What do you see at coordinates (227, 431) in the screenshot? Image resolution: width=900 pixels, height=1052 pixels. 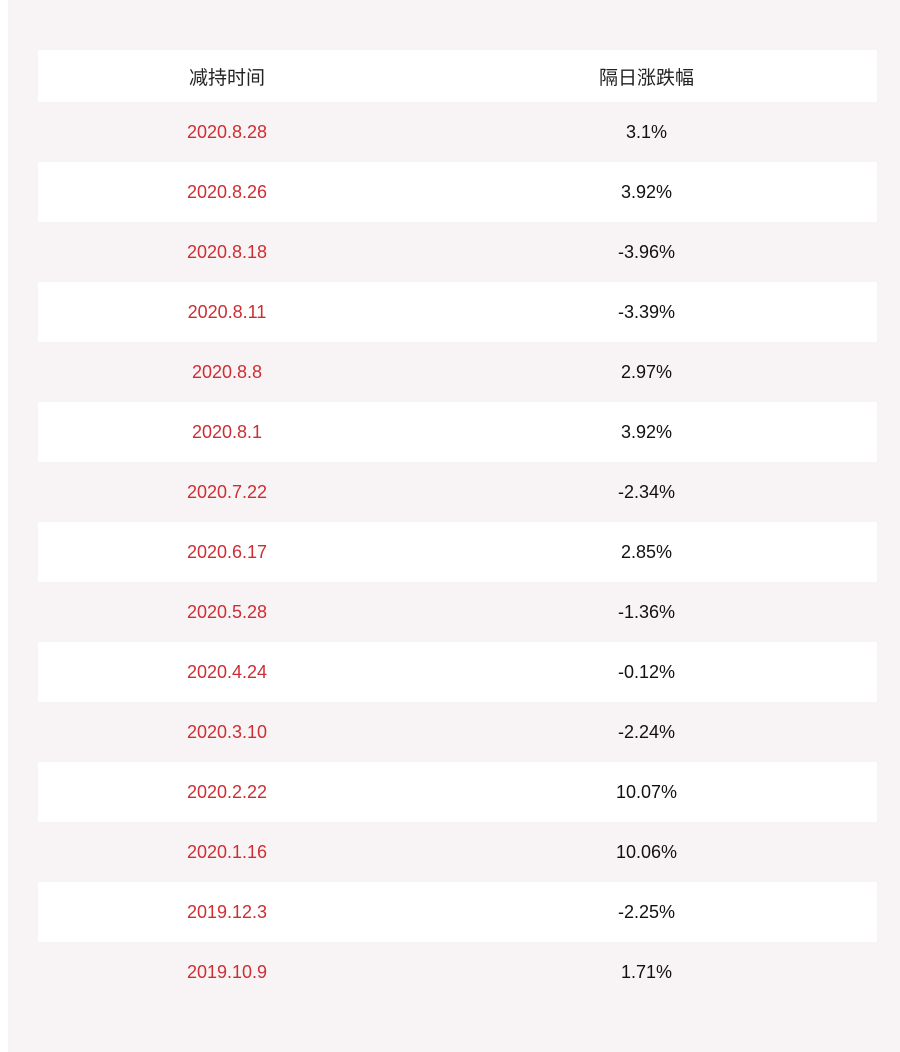 I see `row-date: 2020.8.1` at bounding box center [227, 431].